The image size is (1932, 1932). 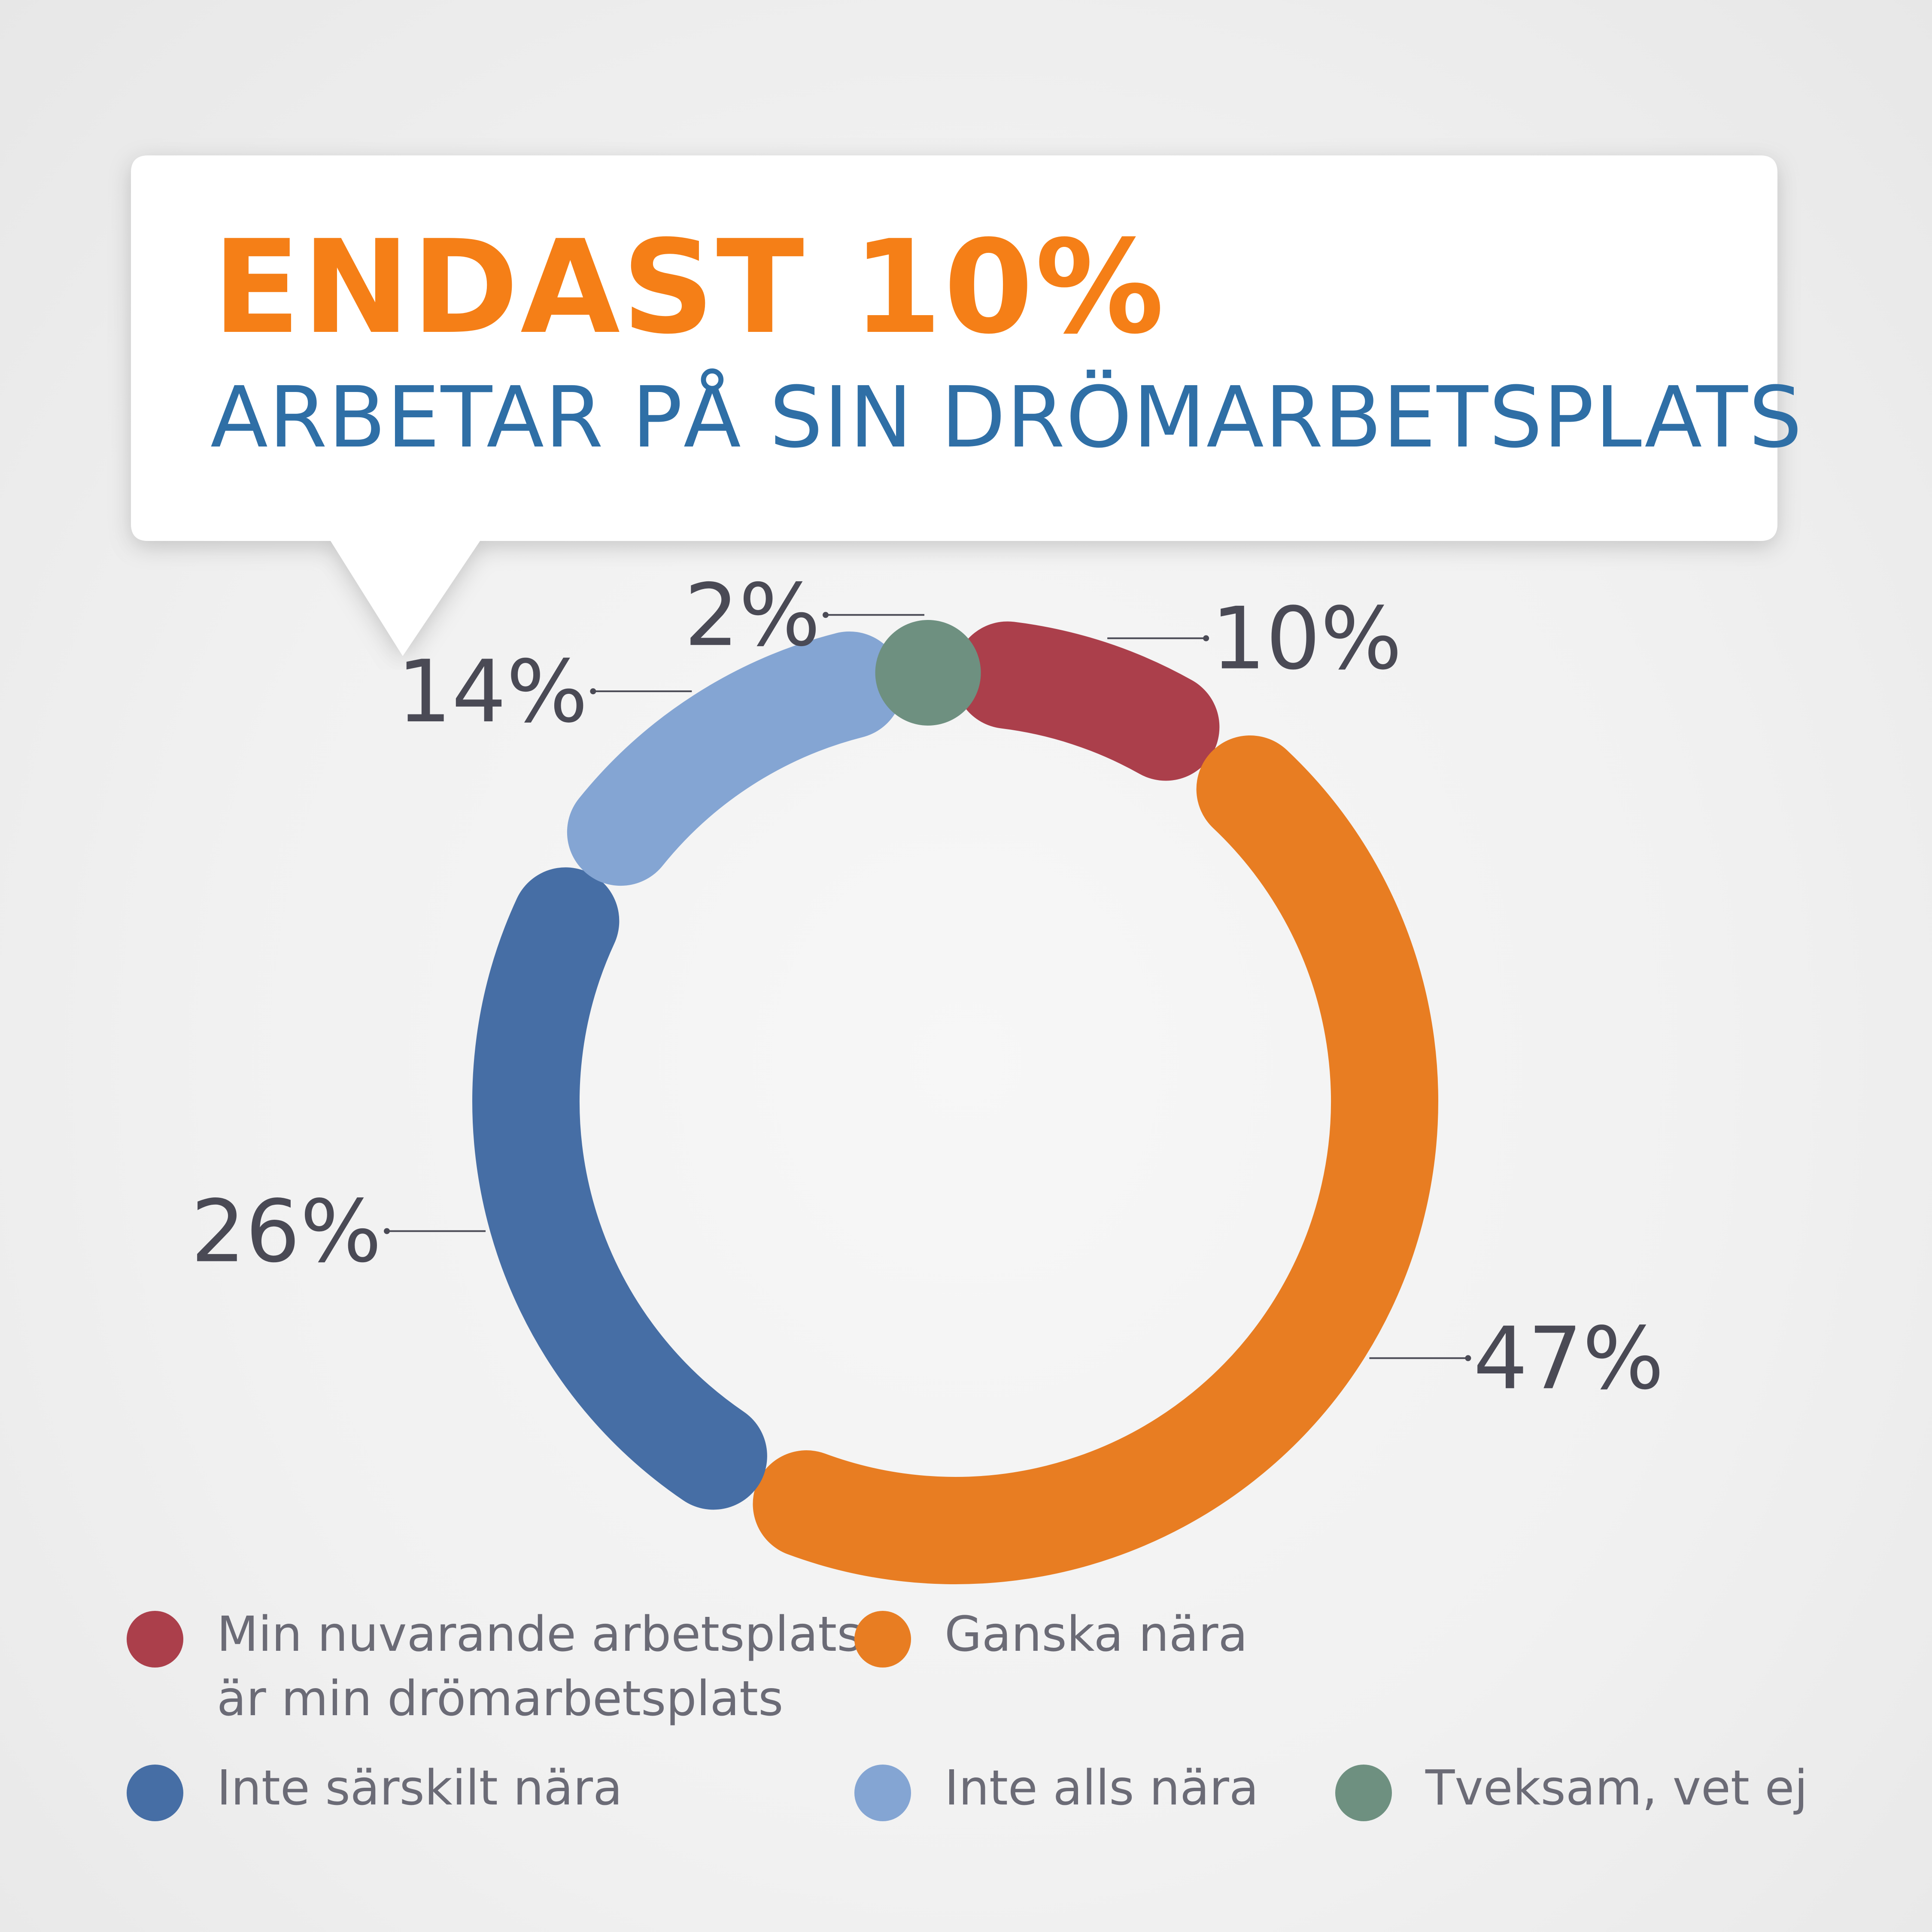 What do you see at coordinates (689, 287) in the screenshot?
I see `headline-title: ENDAST 10%` at bounding box center [689, 287].